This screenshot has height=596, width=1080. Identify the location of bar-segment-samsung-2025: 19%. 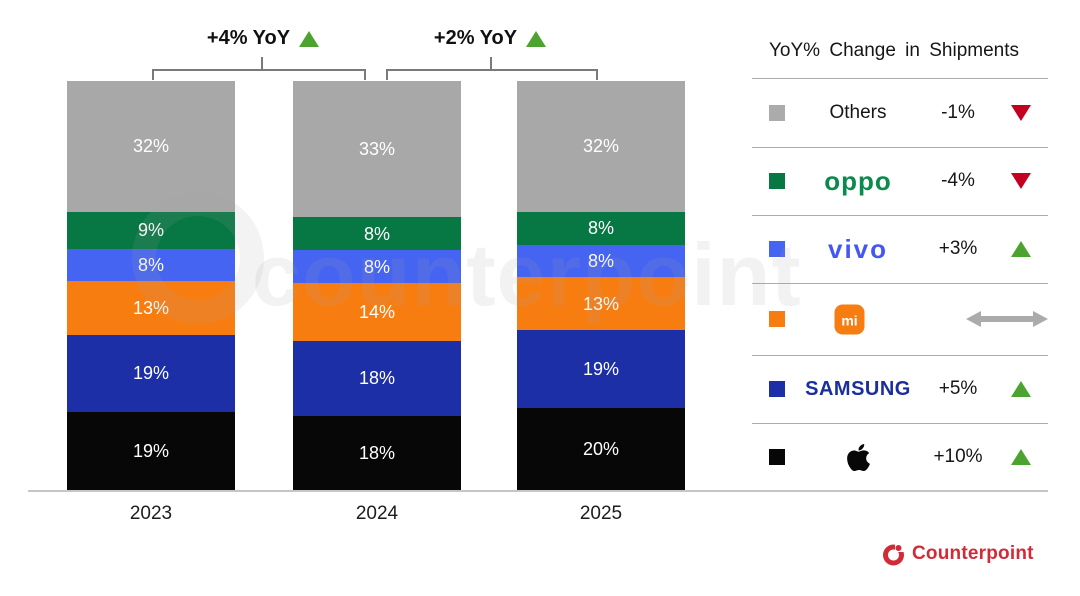
(601, 369).